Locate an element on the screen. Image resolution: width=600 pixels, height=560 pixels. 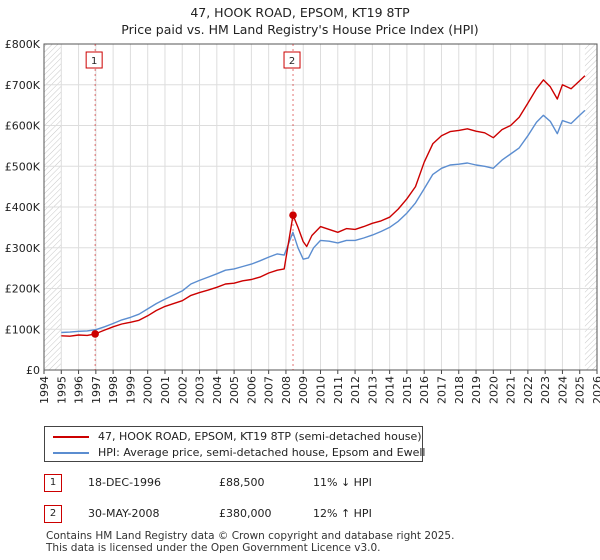
legend-line-property is located at coordinates (71, 437).